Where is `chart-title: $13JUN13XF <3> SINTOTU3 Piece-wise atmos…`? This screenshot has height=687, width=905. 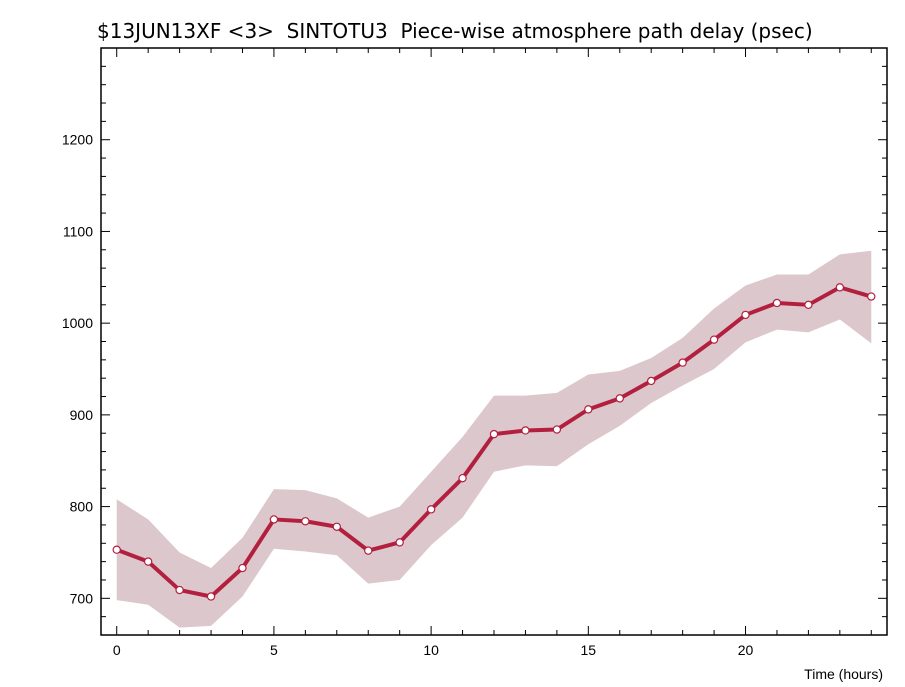
chart-title: $13JUN13XF <3> SINTOTU3 Piece-wise atmos… is located at coordinates (455, 31).